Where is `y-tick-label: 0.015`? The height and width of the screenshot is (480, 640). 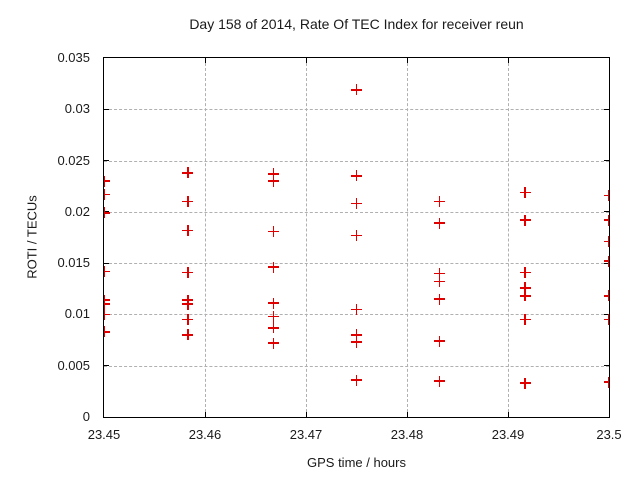
y-tick-label: 0.015 is located at coordinates (73, 263).